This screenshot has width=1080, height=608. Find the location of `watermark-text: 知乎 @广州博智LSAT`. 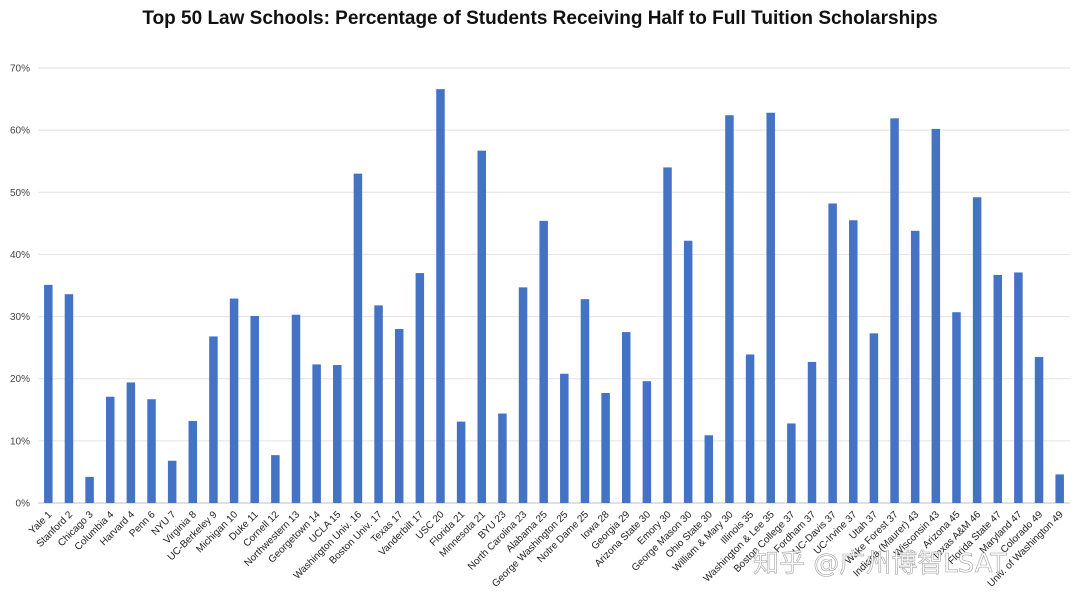

watermark-text: 知乎 @广州博智LSAT is located at coordinates (880, 564).